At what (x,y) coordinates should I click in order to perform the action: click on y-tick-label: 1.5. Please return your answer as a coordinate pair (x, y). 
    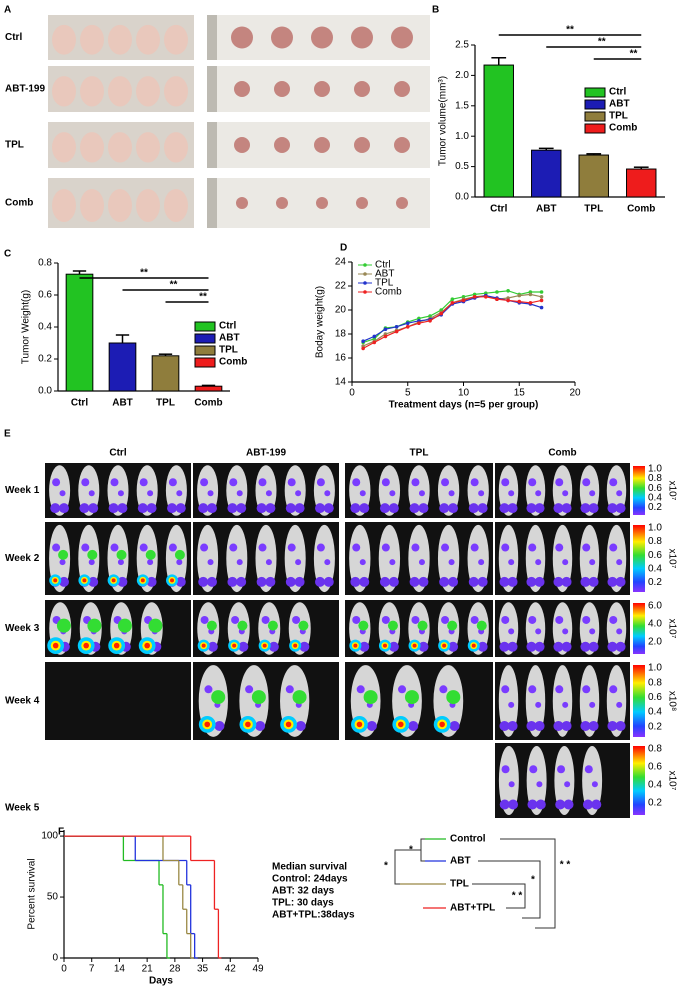
    Looking at the image, I should click on (462, 105).